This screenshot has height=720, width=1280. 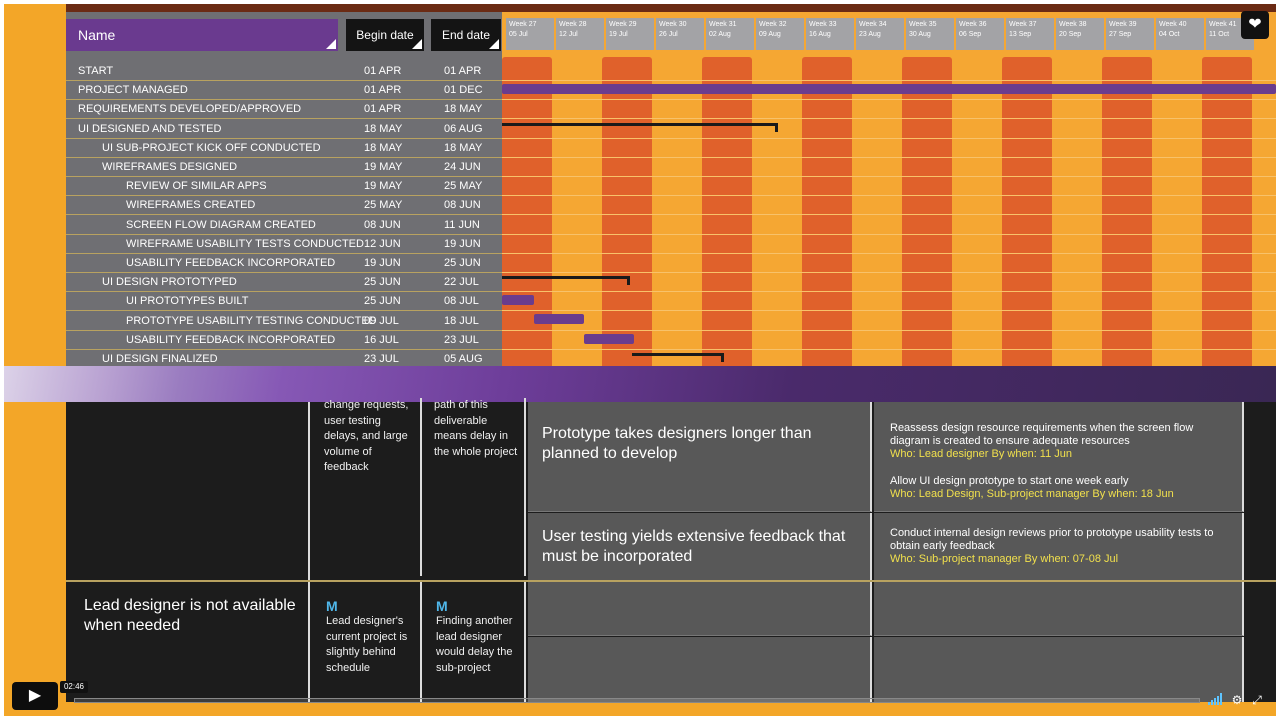 I want to click on week-number: Week 36, so click(x=973, y=24).